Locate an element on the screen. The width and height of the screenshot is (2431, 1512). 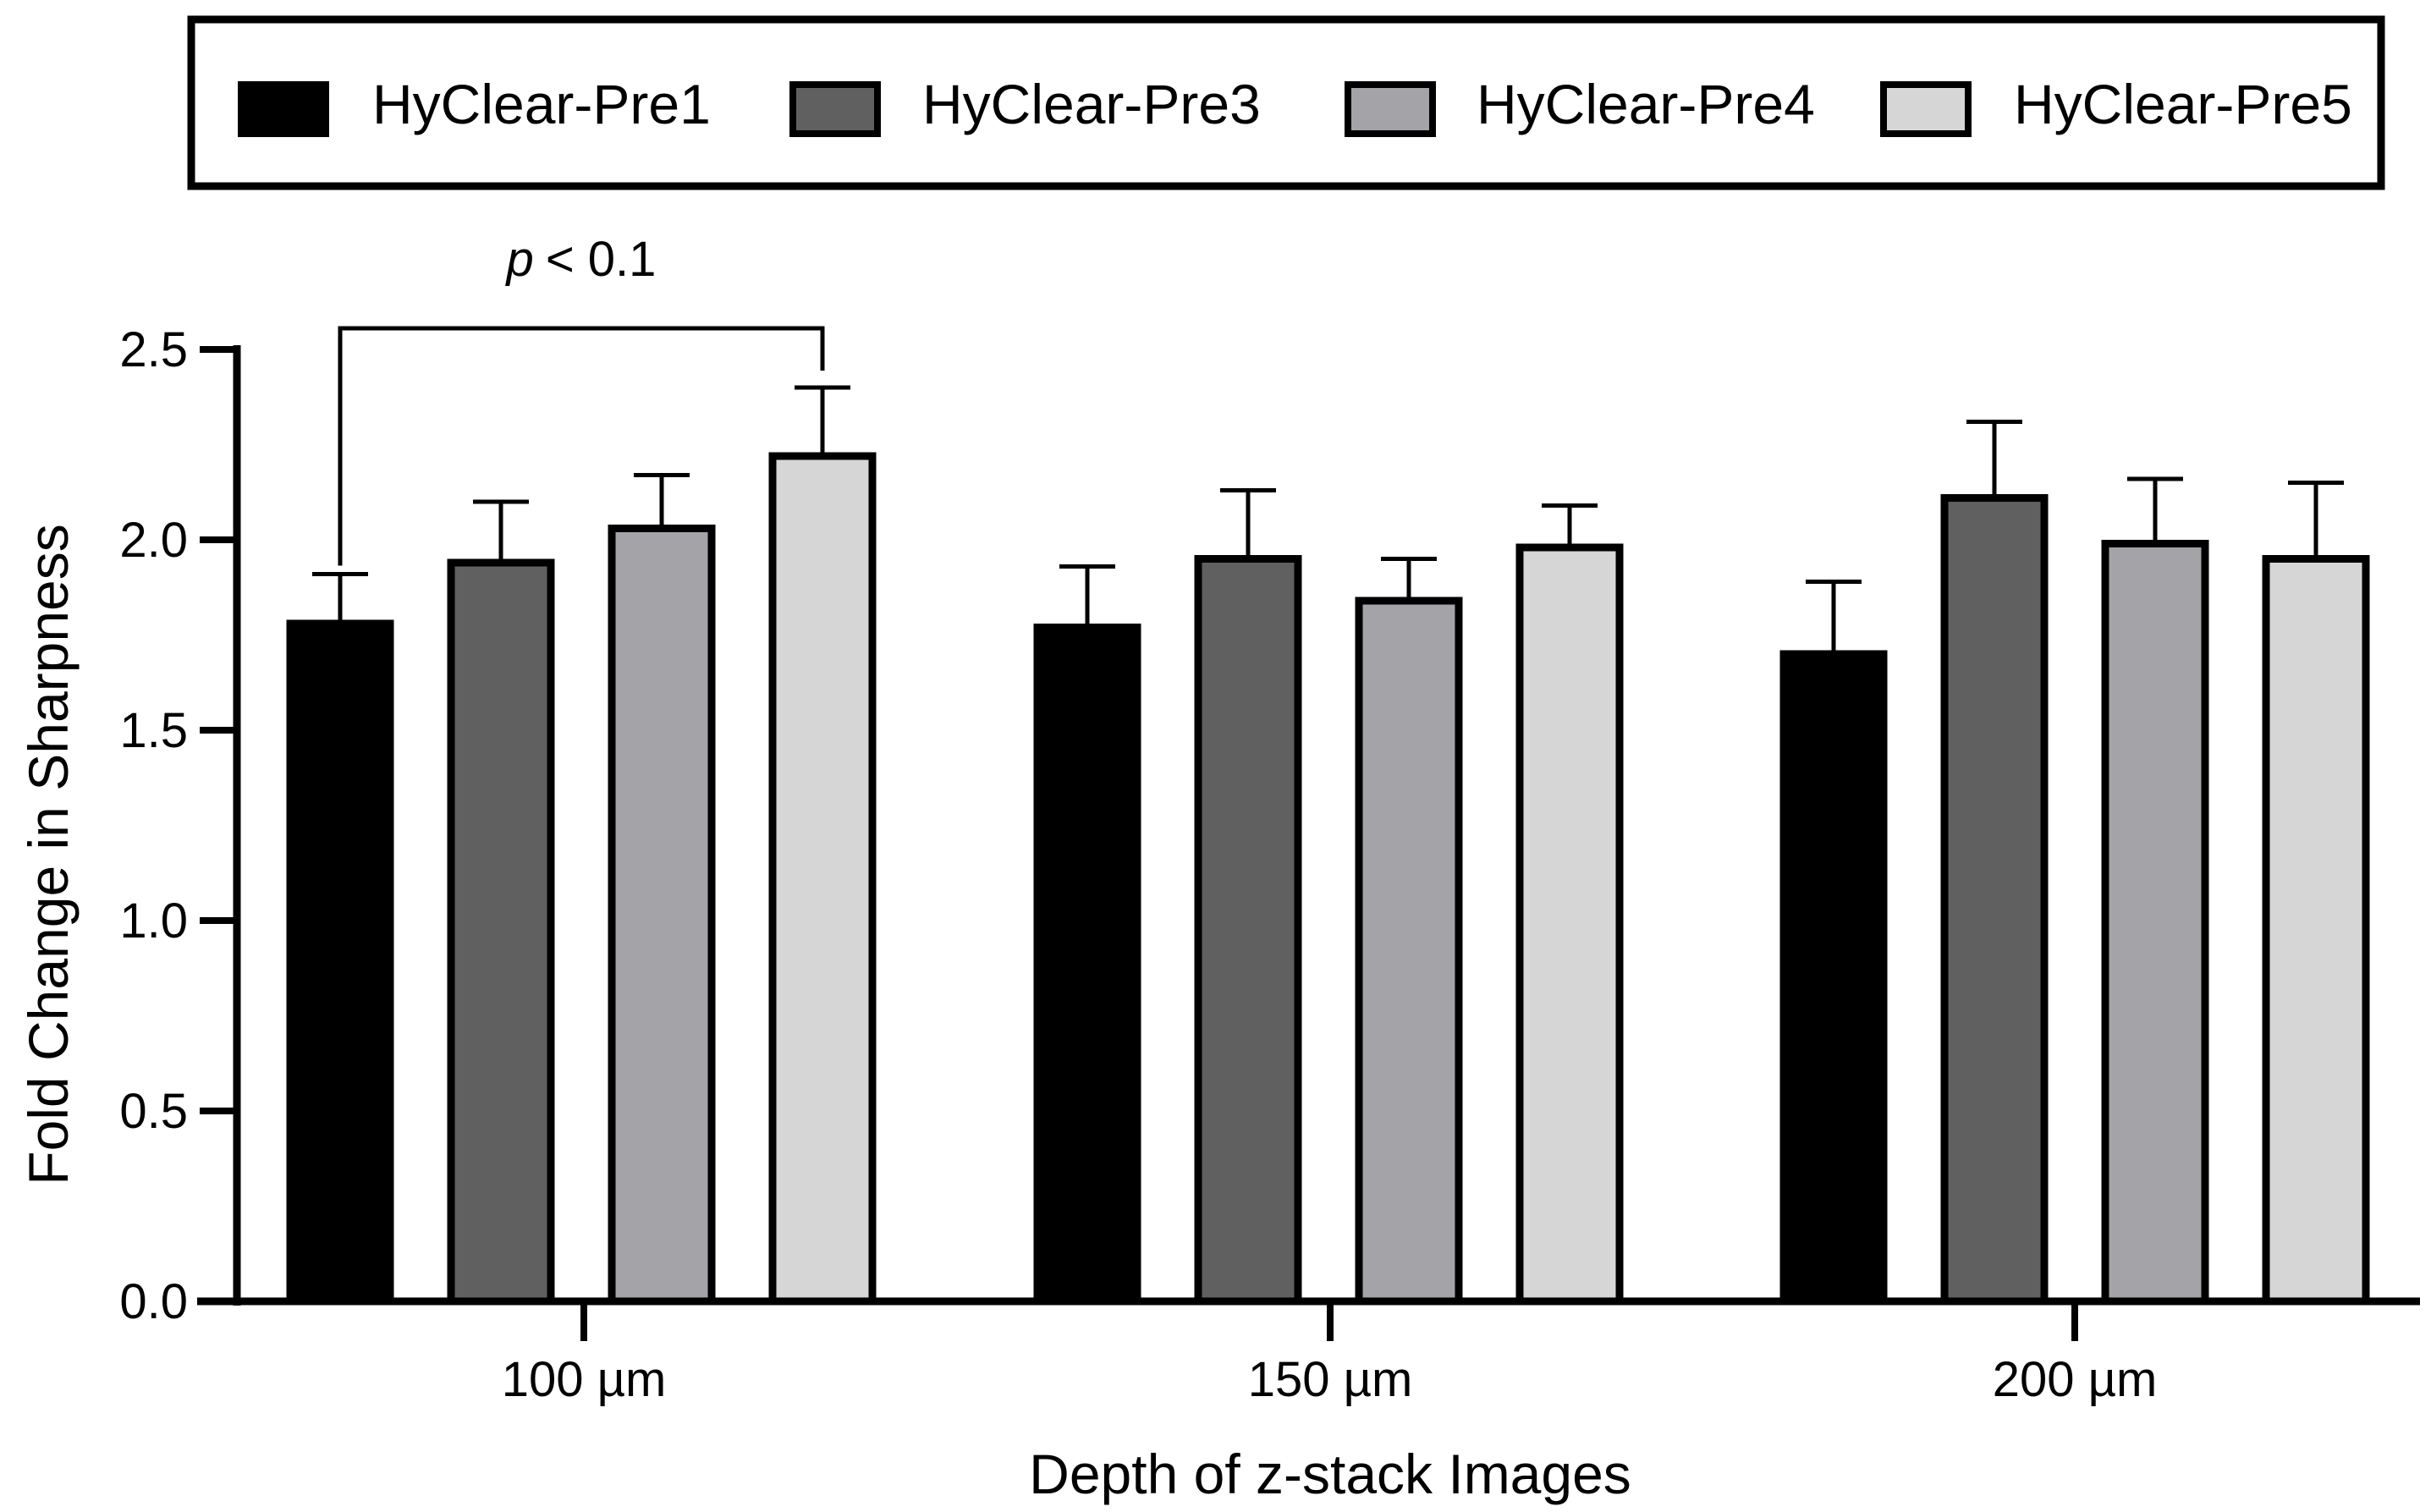
legend-box is located at coordinates (1286, 103).